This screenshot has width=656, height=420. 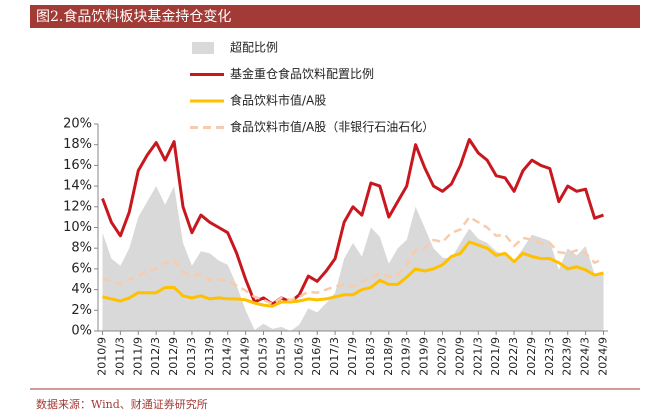 I want to click on x-tick-label: 2015/3, so click(x=263, y=356).